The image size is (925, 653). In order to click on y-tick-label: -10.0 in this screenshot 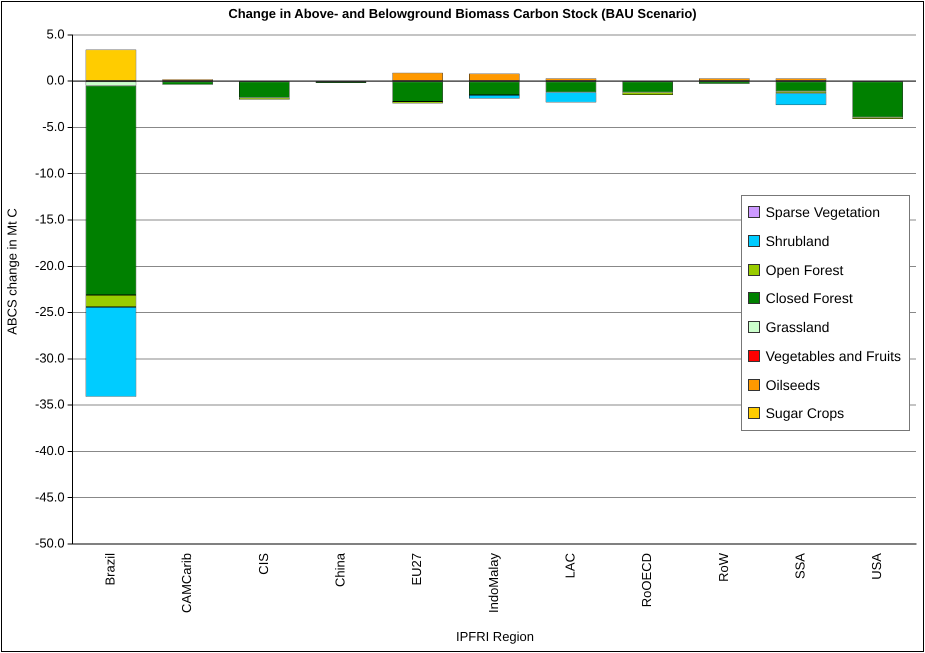, I will do `click(49, 172)`.